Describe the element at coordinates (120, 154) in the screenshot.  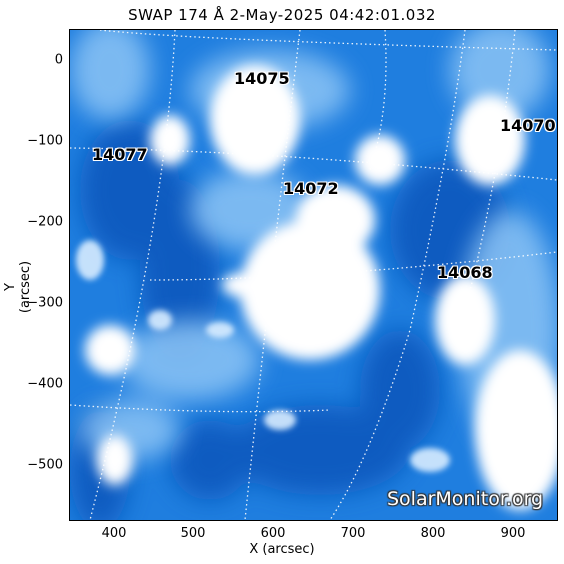
I see `active-region-label: 14077` at that location.